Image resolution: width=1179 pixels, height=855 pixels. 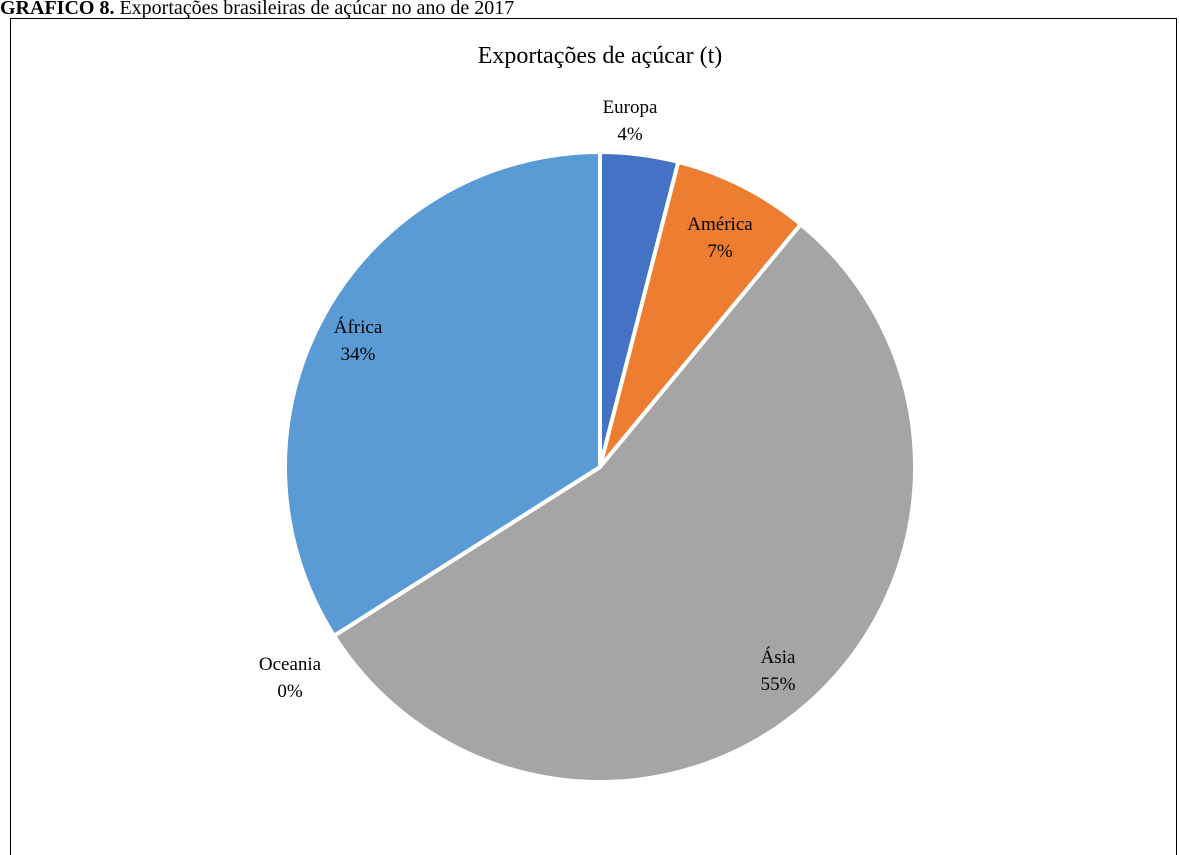 What do you see at coordinates (720, 224) in the screenshot?
I see `slice-name: América` at bounding box center [720, 224].